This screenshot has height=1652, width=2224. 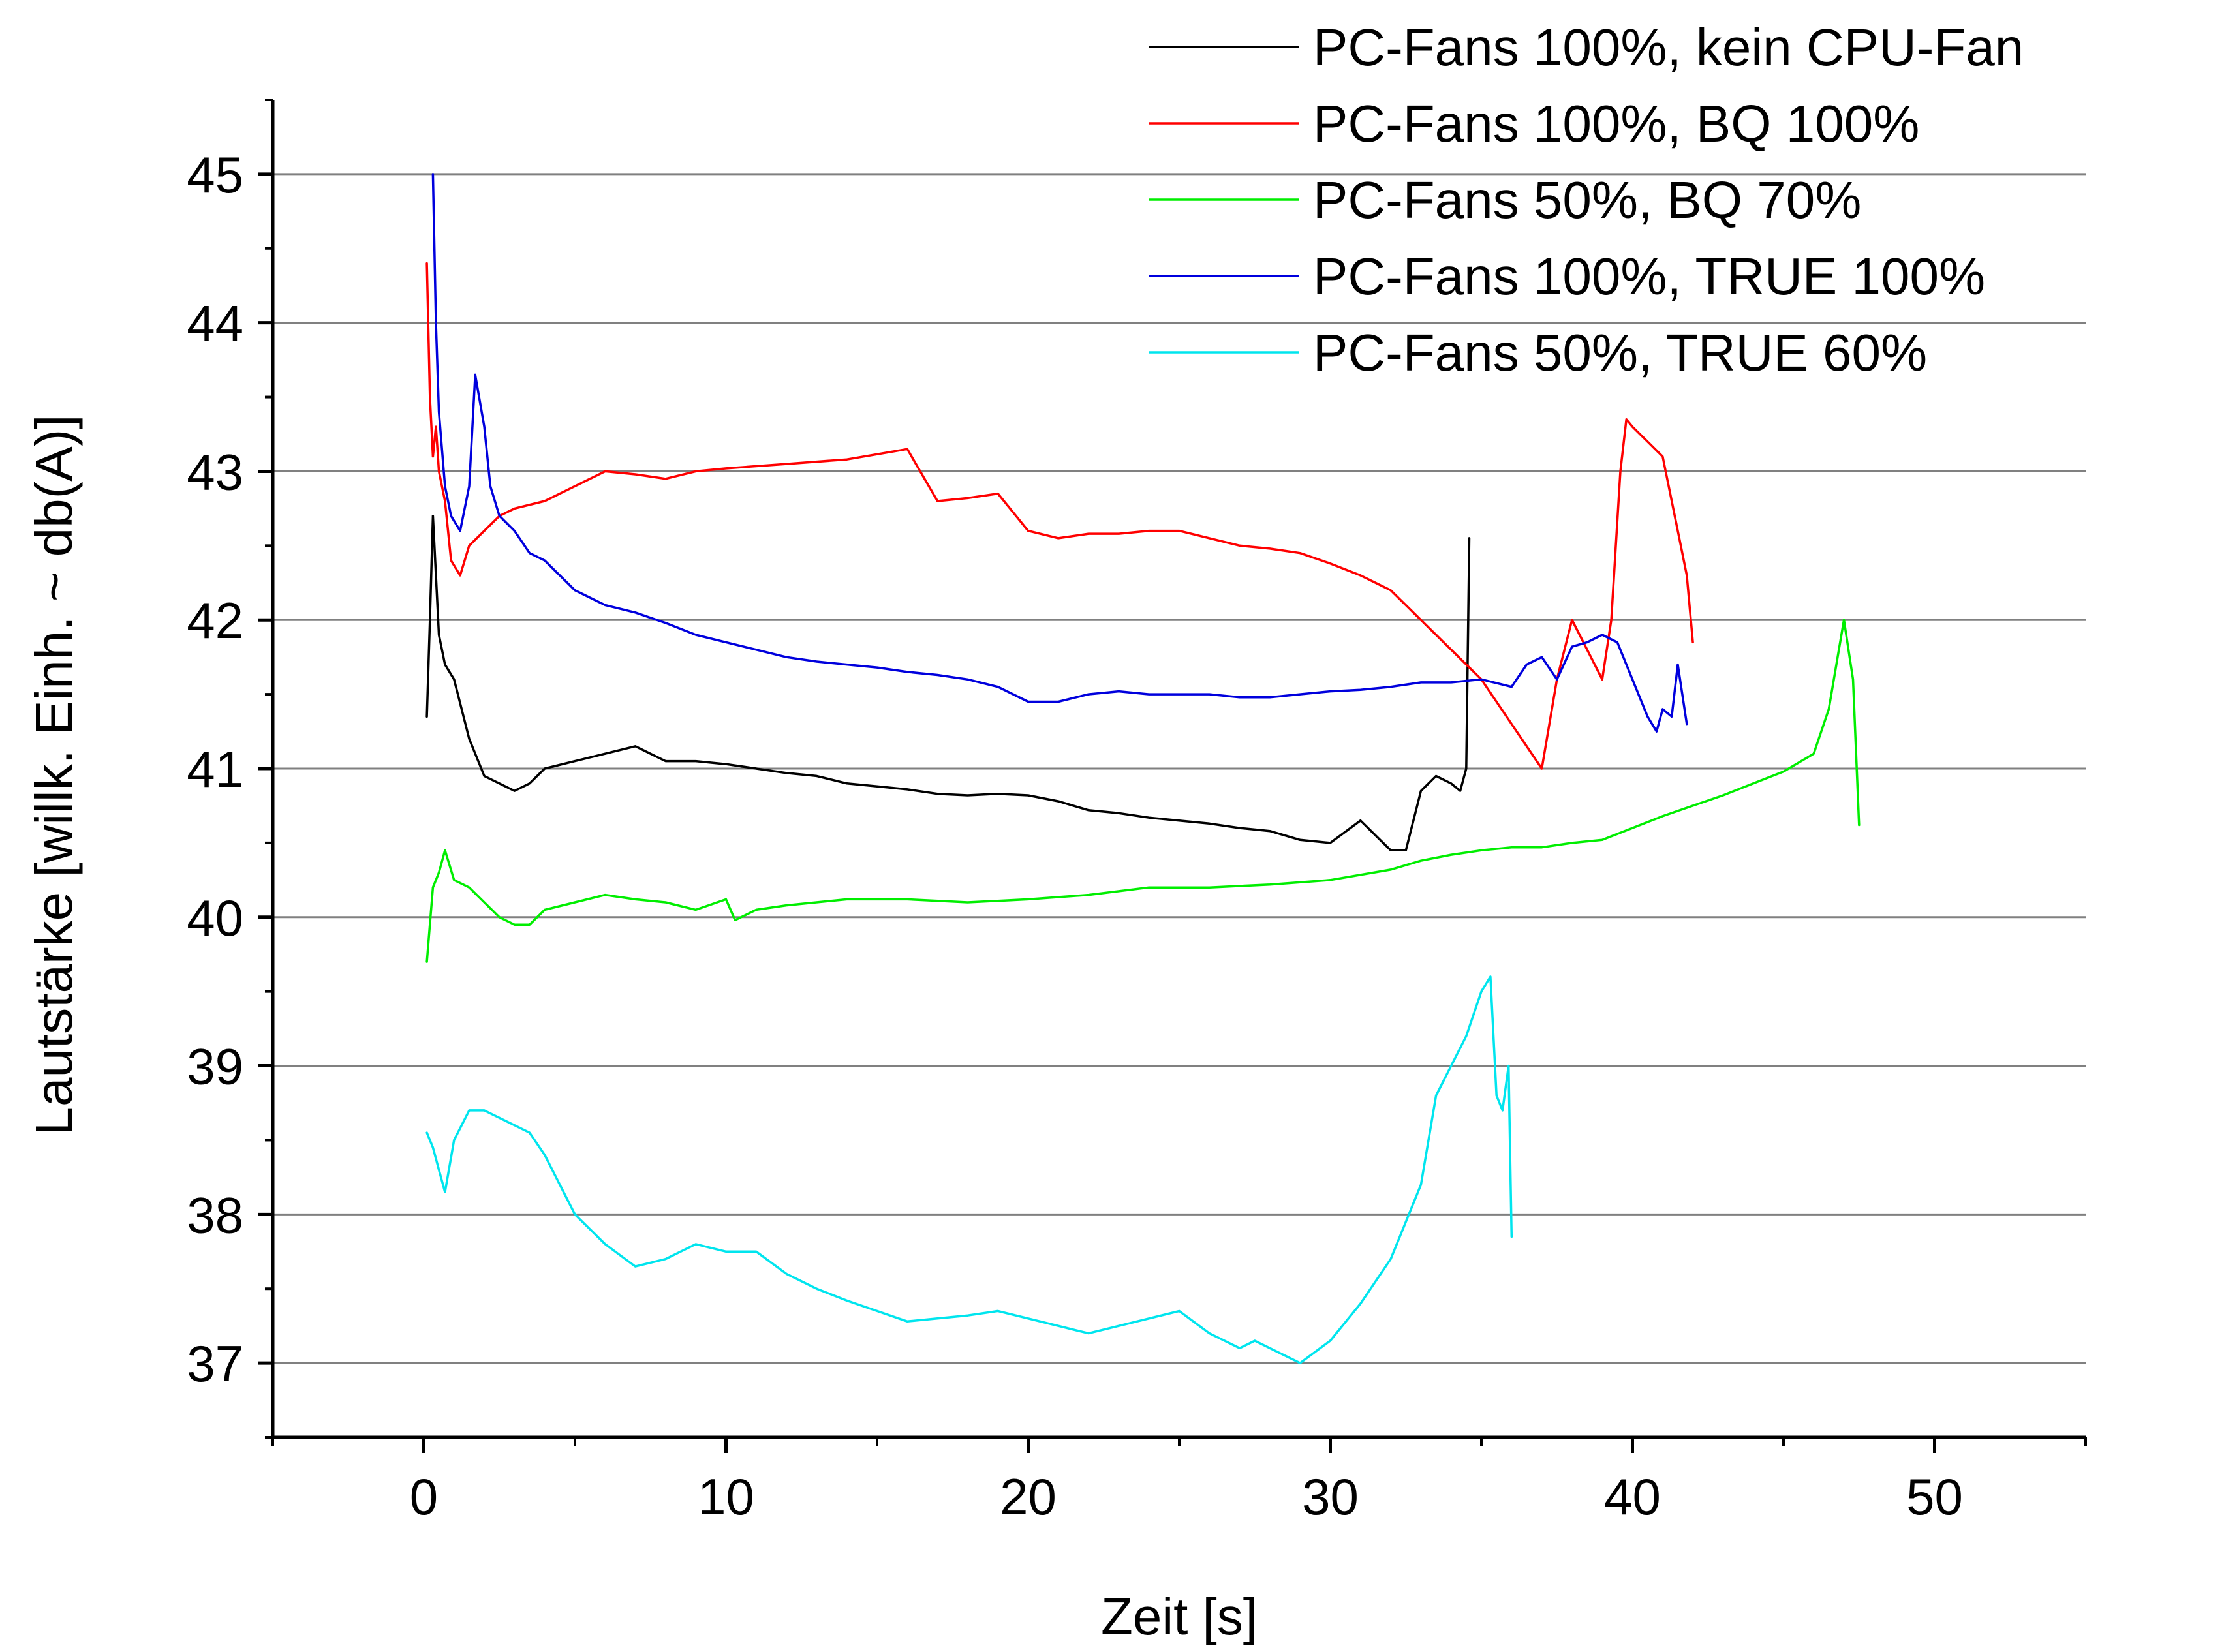 I want to click on y-tick-label: 45, so click(x=215, y=175).